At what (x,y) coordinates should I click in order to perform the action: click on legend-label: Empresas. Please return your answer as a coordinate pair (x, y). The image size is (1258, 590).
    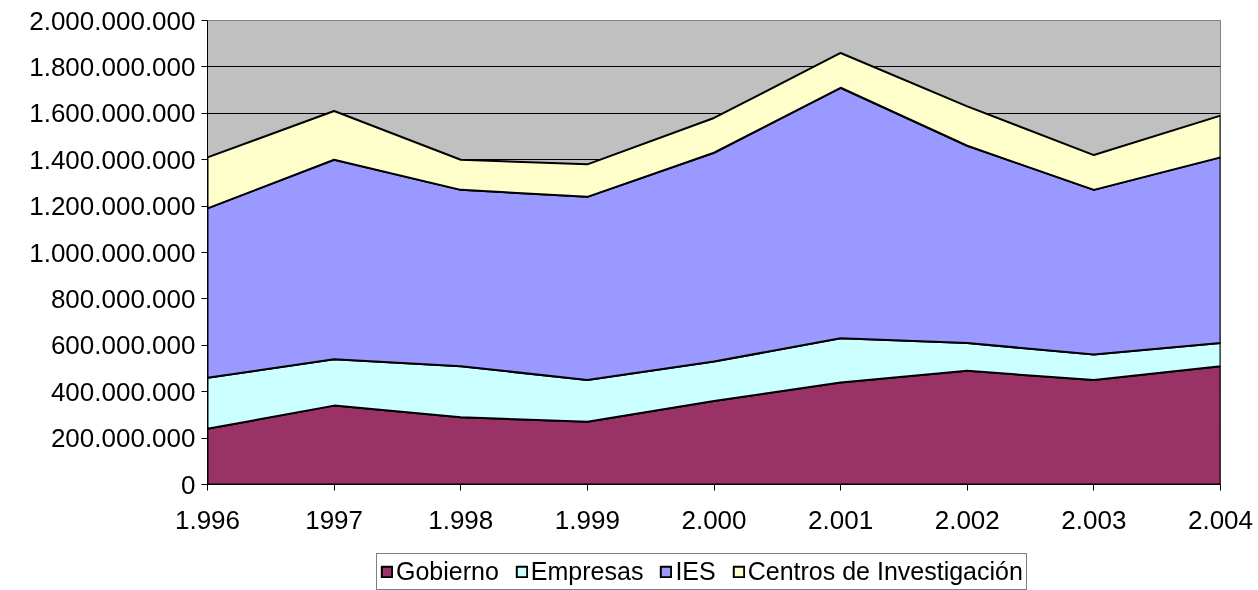
    Looking at the image, I should click on (587, 571).